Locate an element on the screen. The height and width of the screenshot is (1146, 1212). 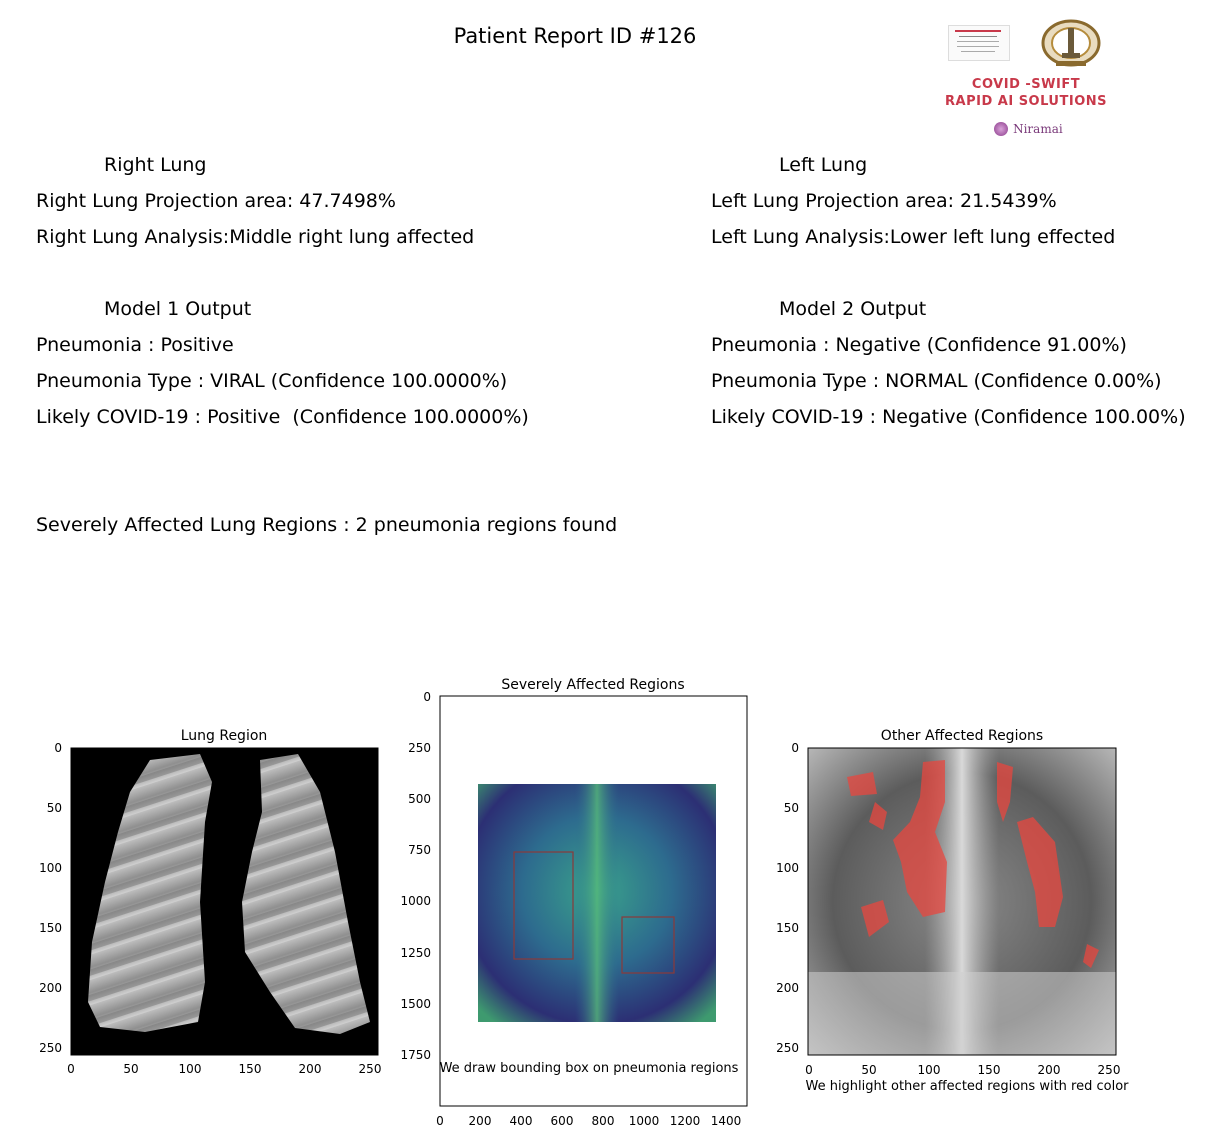
svg-text: 1200 is located at coordinates (685, 1121).